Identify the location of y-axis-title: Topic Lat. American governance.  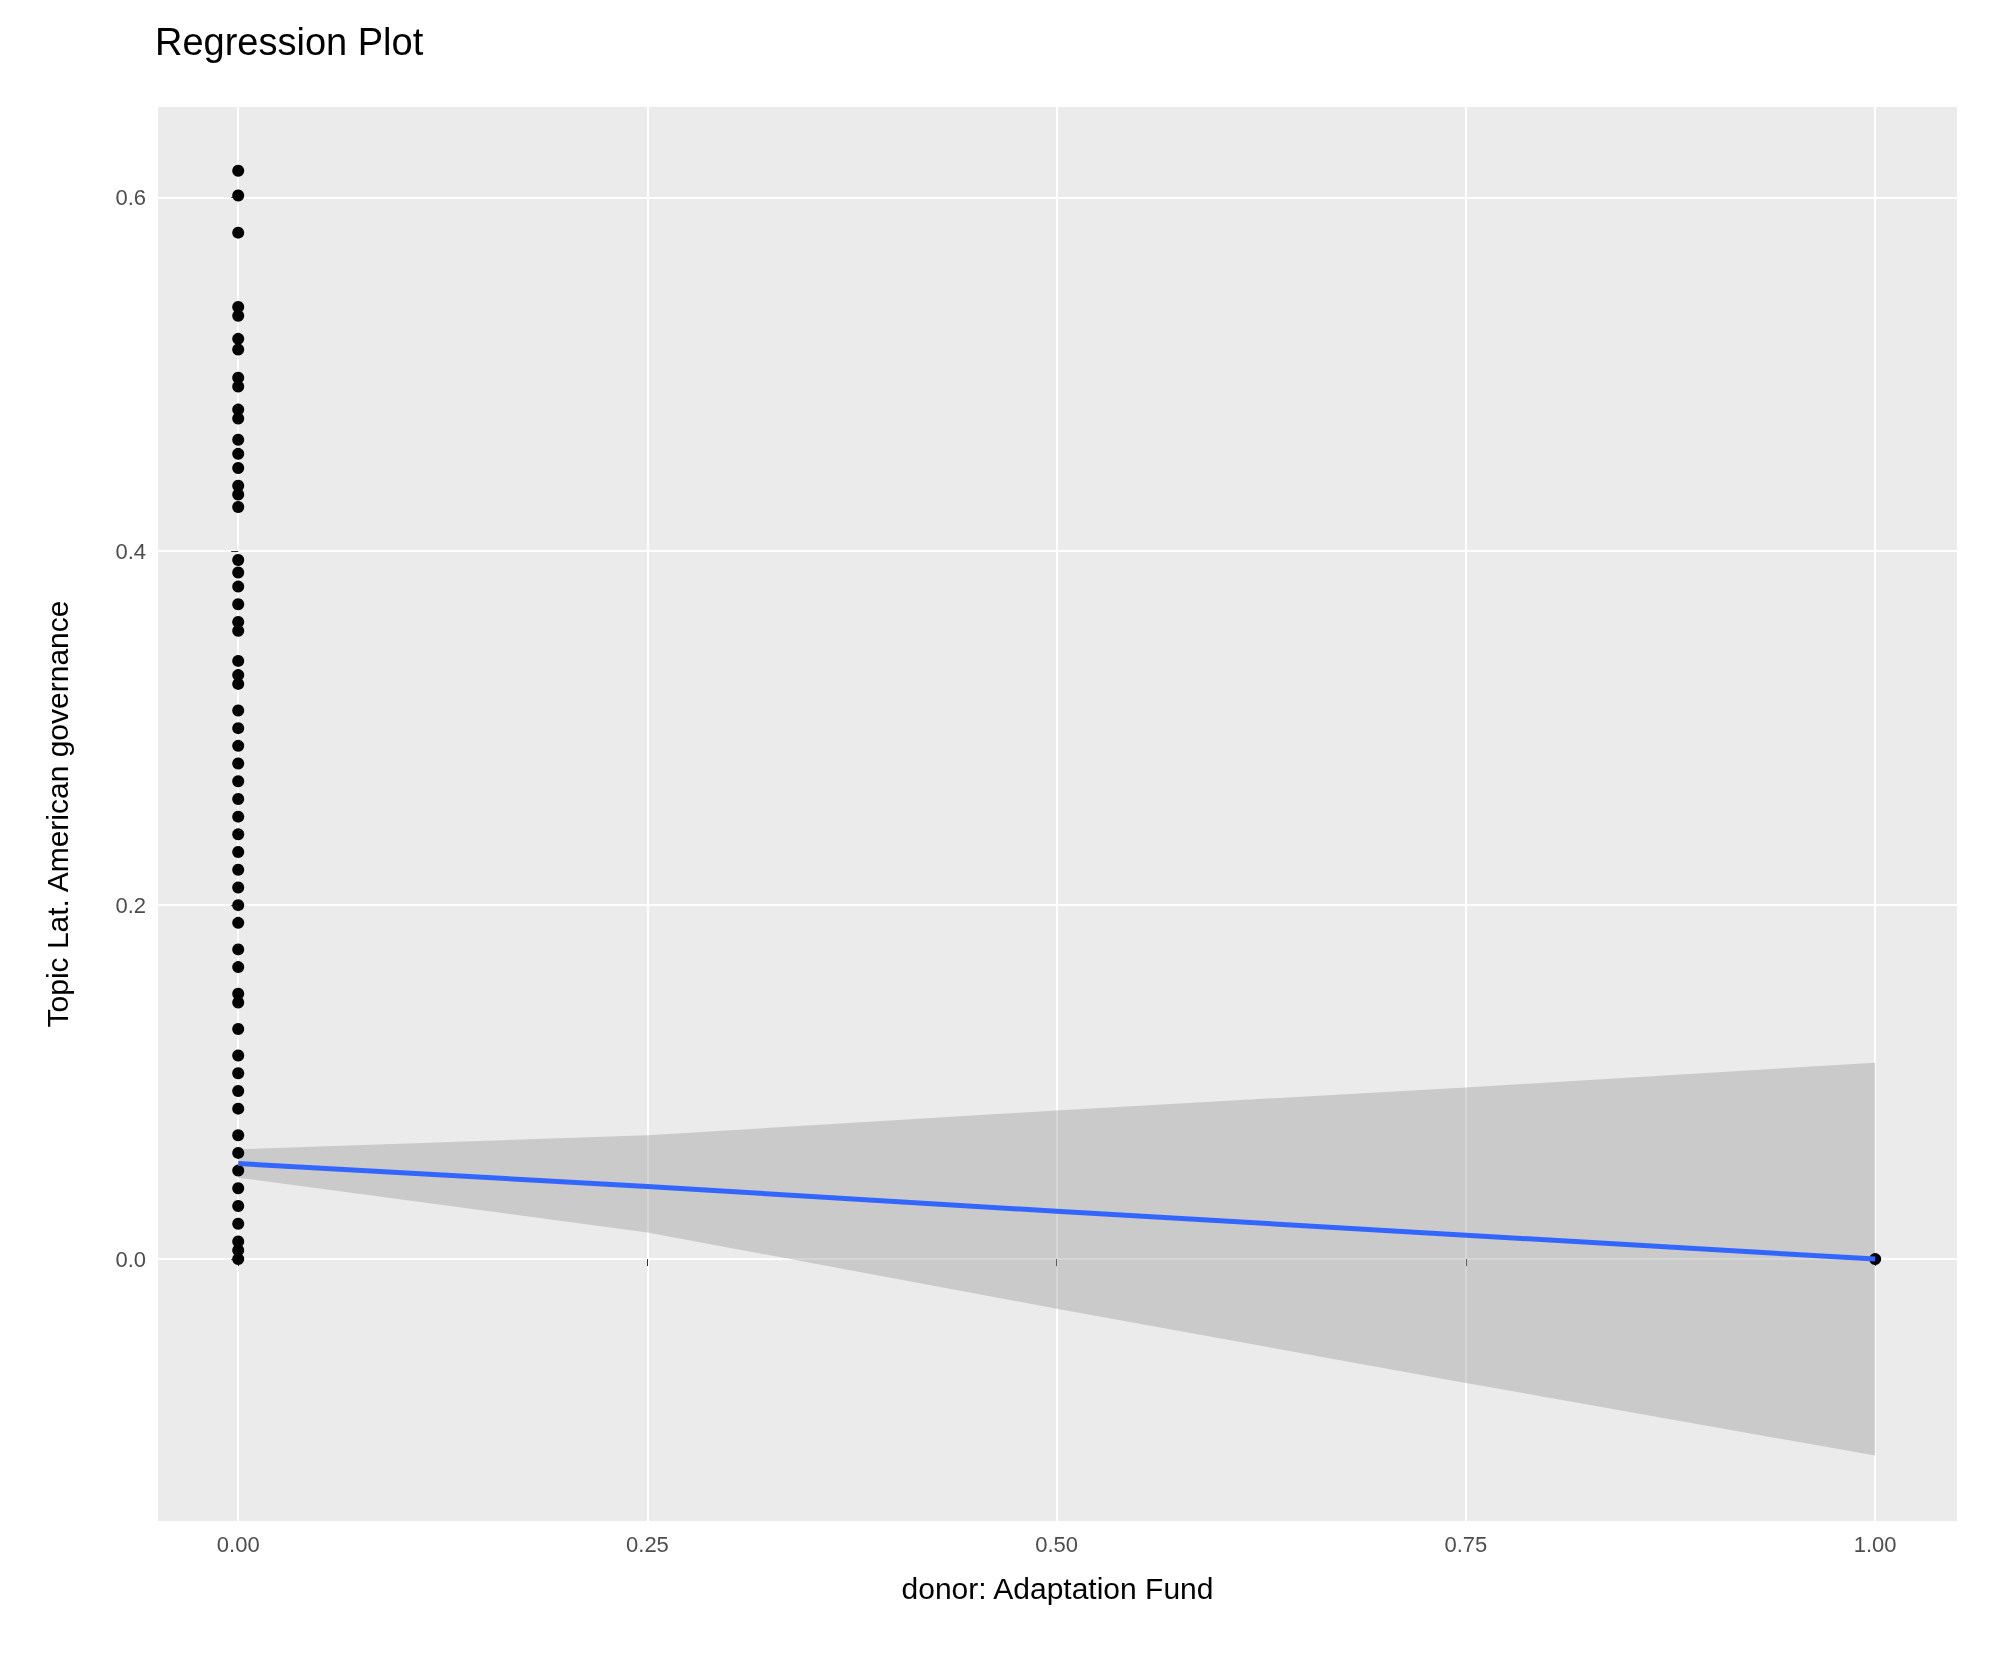
(57, 814).